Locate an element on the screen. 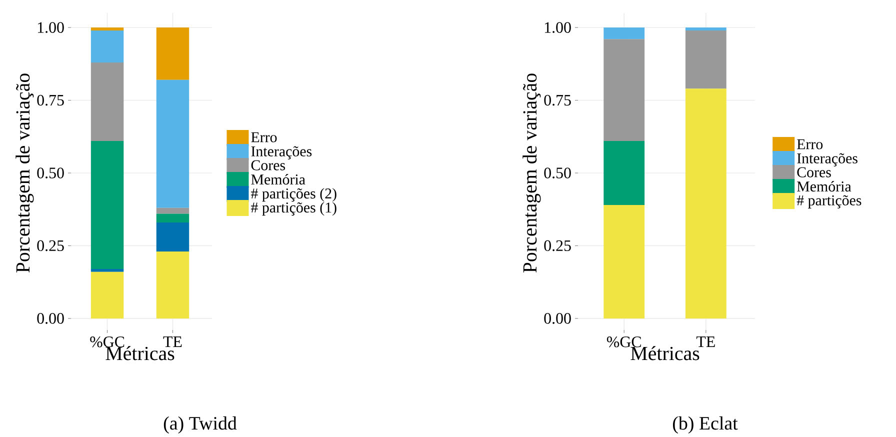 This screenshot has height=437, width=896. text: (a) Twidd is located at coordinates (200, 425).